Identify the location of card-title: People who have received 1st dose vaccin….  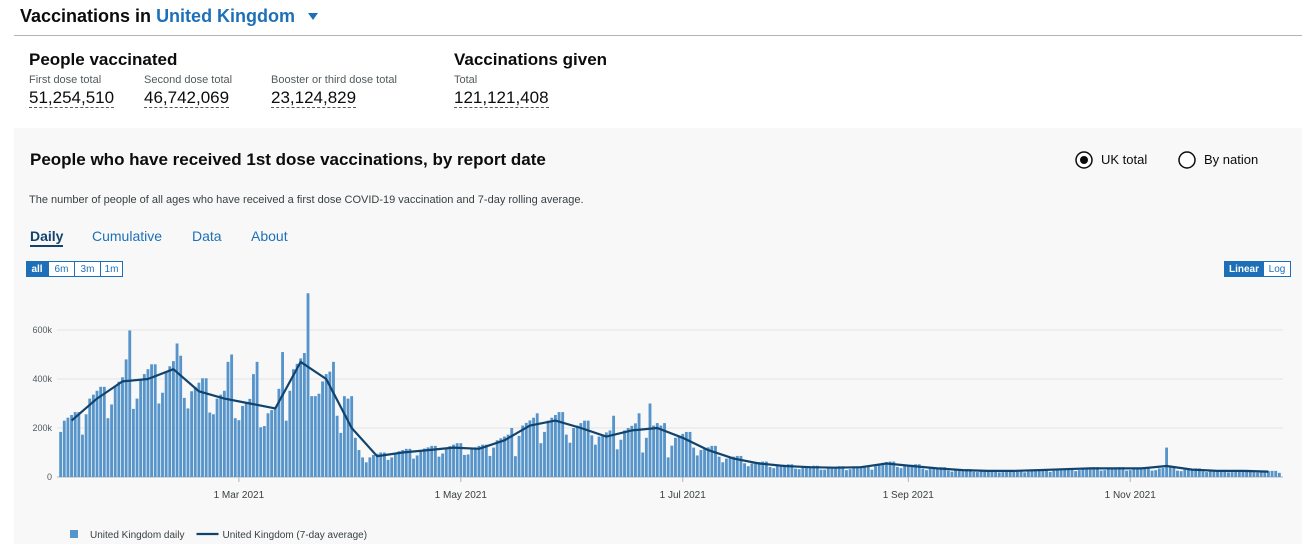
(288, 159).